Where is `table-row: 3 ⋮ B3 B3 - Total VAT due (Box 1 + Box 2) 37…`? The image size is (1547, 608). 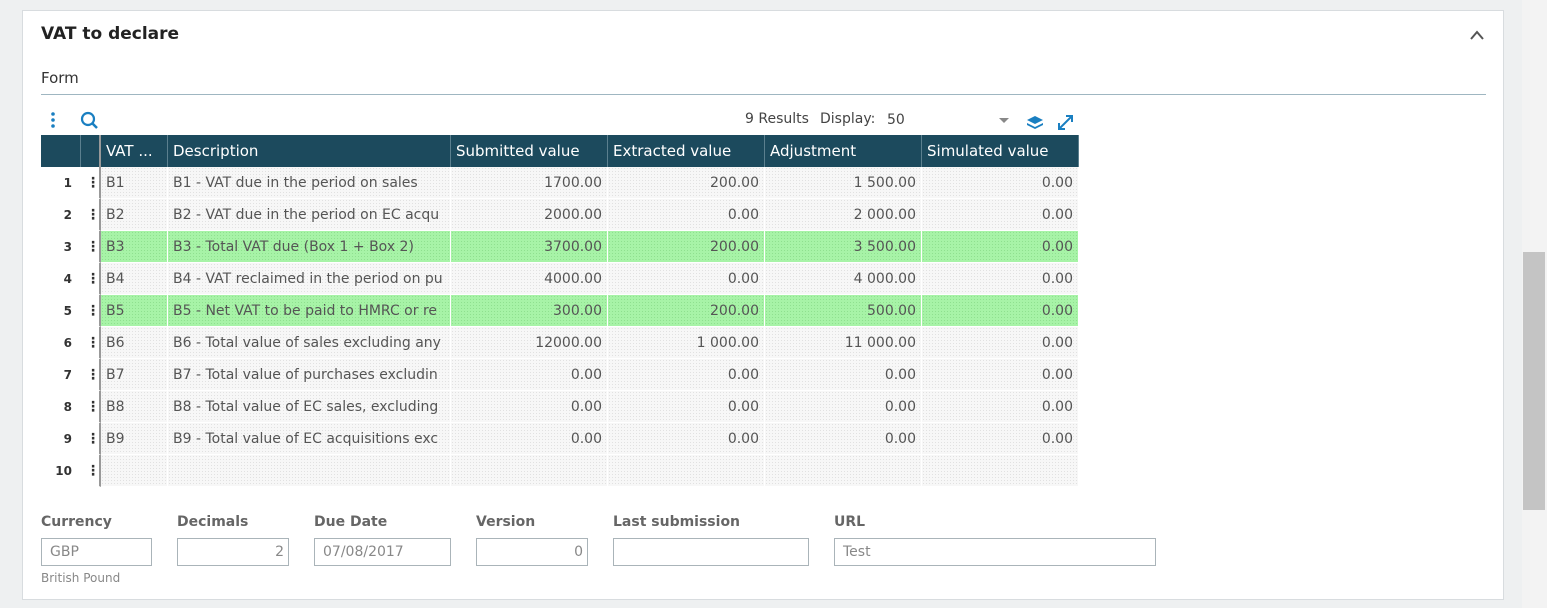 table-row: 3 ⋮ B3 B3 - Total VAT due (Box 1 + Box 2) 37… is located at coordinates (560, 247).